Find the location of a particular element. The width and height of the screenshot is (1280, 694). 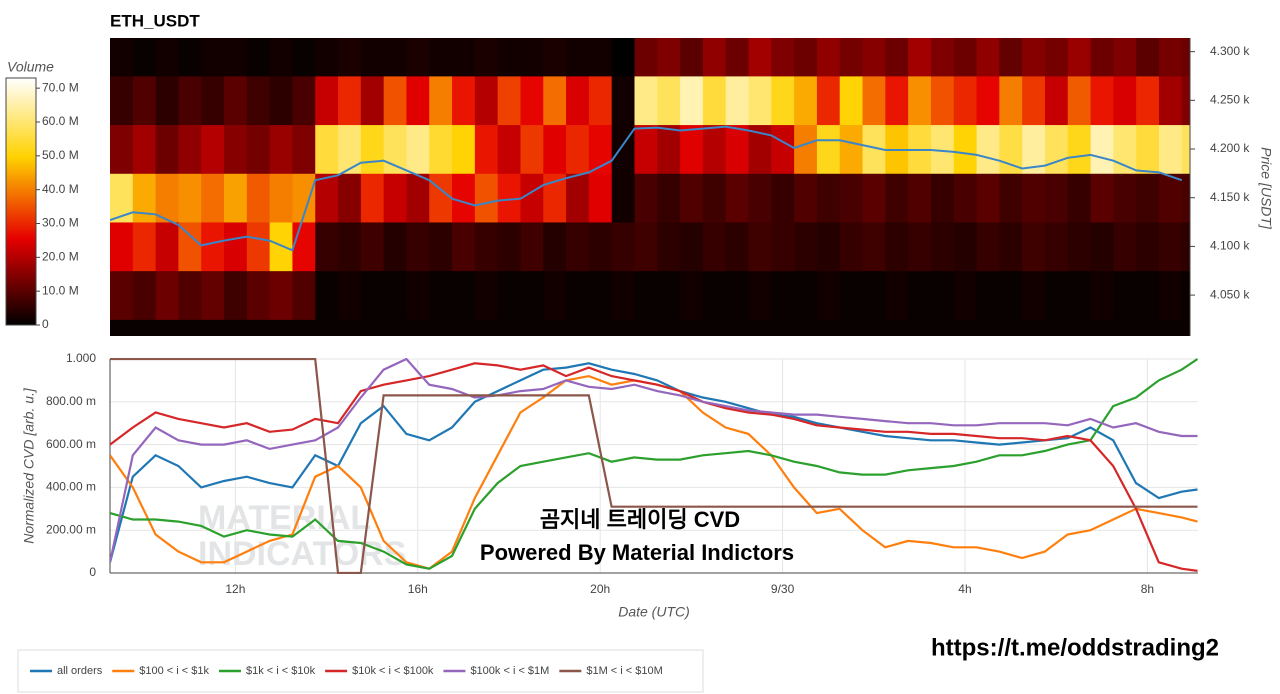

colorbar-title: Volume is located at coordinates (30, 67).